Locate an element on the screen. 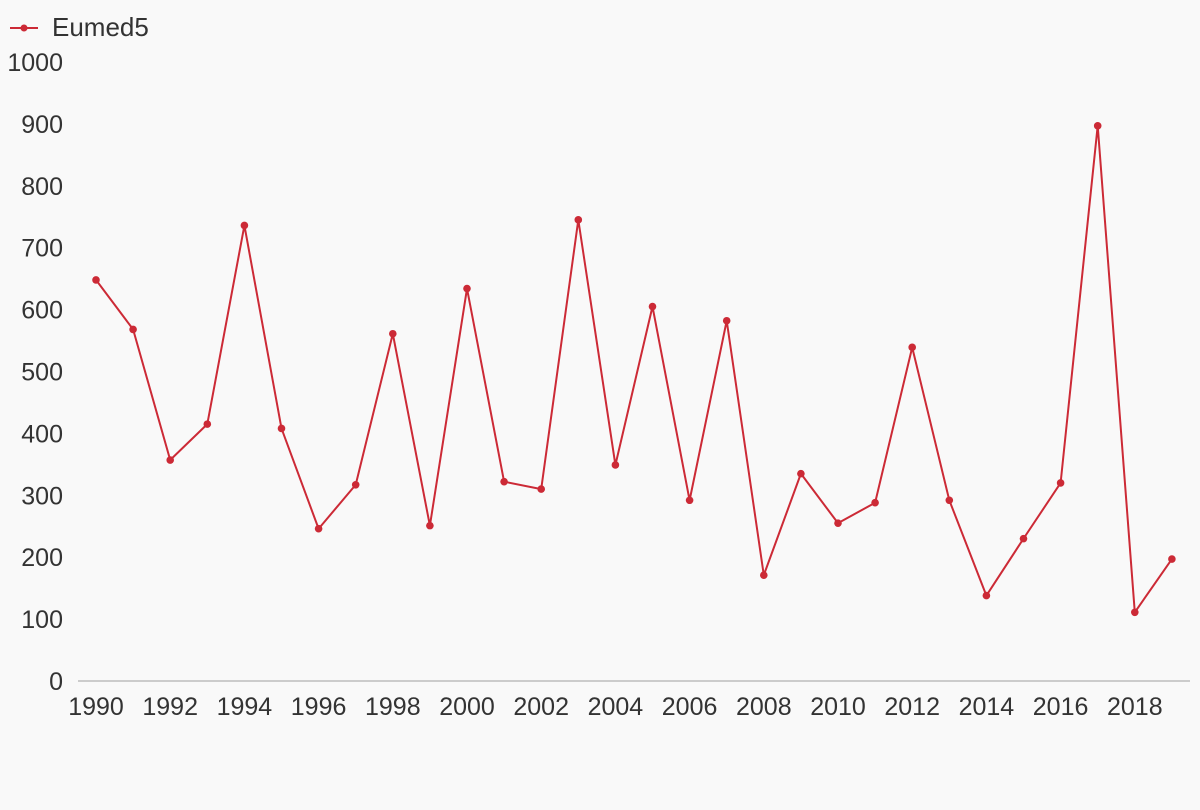  x-tick-label-1990: 1990 is located at coordinates (96, 707).